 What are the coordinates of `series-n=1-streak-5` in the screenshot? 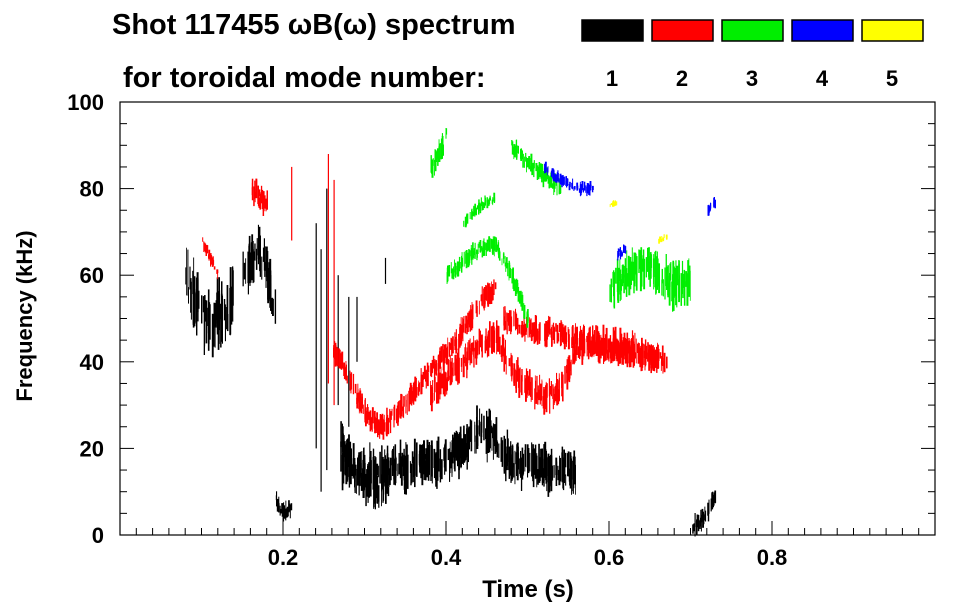 It's located at (349, 361).